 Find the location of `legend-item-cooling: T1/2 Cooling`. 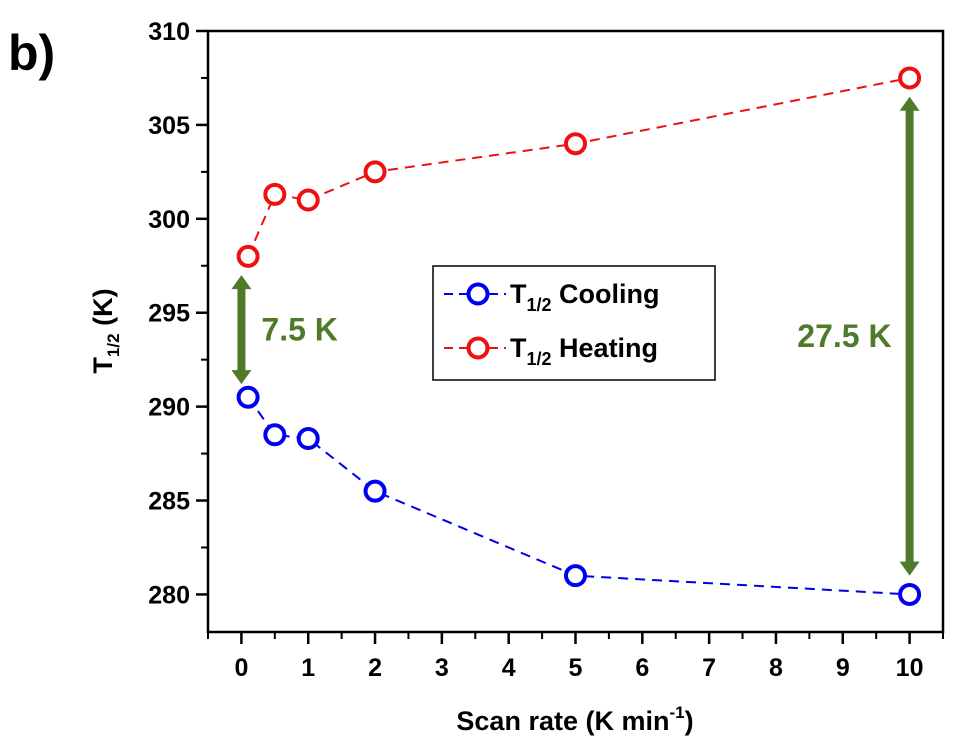

legend-item-cooling: T1/2 Cooling is located at coordinates (552, 297).